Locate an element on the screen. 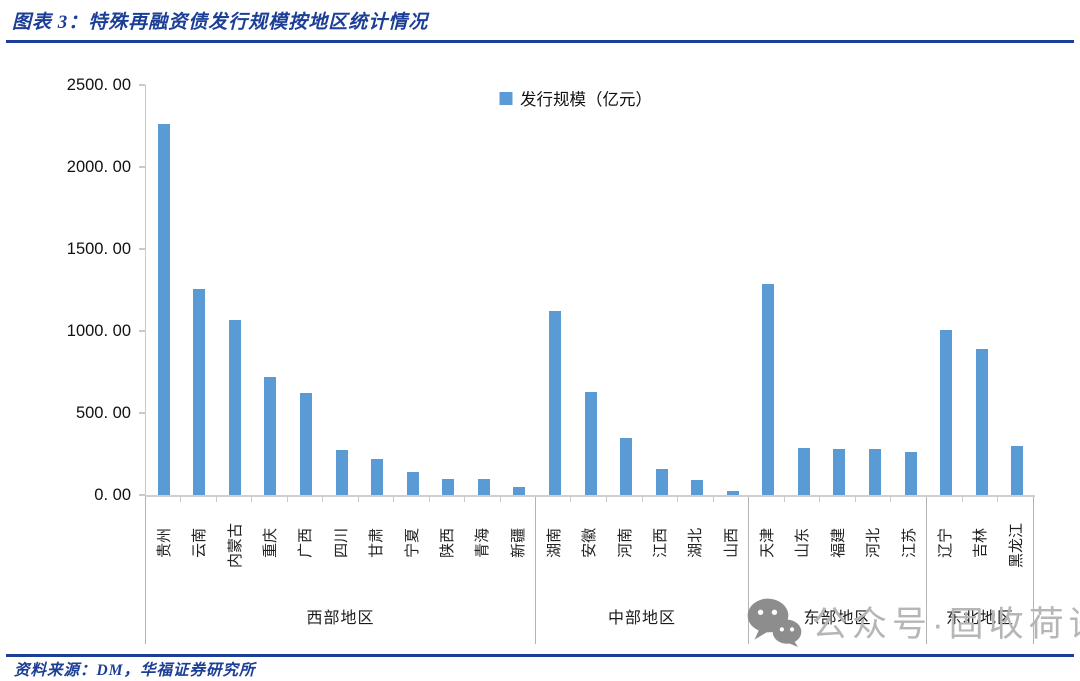 This screenshot has height=681, width=1080. x-label-cell: 江西 is located at coordinates (659, 545).